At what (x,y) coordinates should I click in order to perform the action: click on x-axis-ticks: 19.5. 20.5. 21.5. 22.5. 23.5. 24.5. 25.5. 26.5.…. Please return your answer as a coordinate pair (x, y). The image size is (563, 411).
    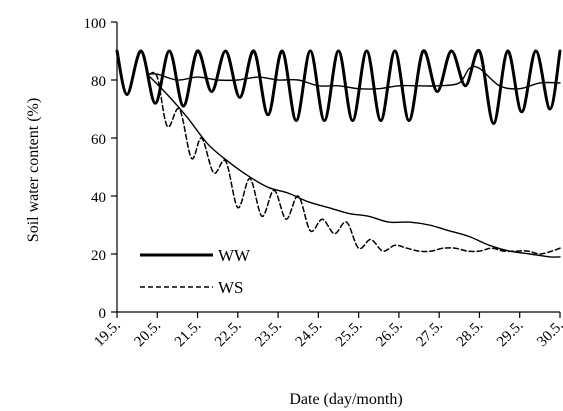
    Looking at the image, I should click on (327, 331).